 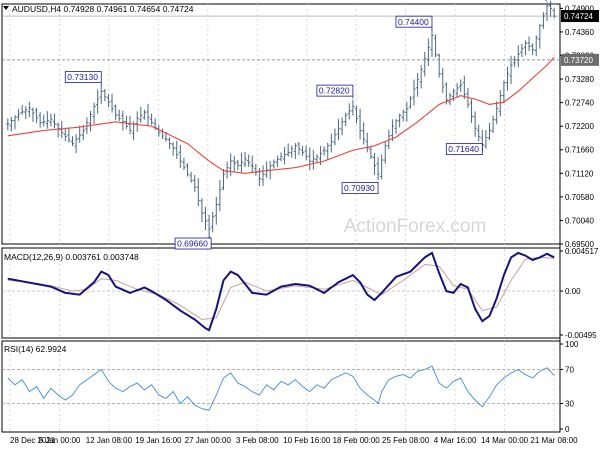 What do you see at coordinates (567, 429) in the screenshot?
I see `rsi-tick-label: 0` at bounding box center [567, 429].